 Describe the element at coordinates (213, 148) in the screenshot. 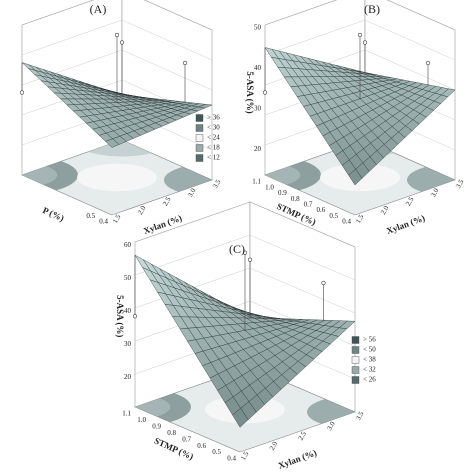

I see `legend-label: < 18` at that location.